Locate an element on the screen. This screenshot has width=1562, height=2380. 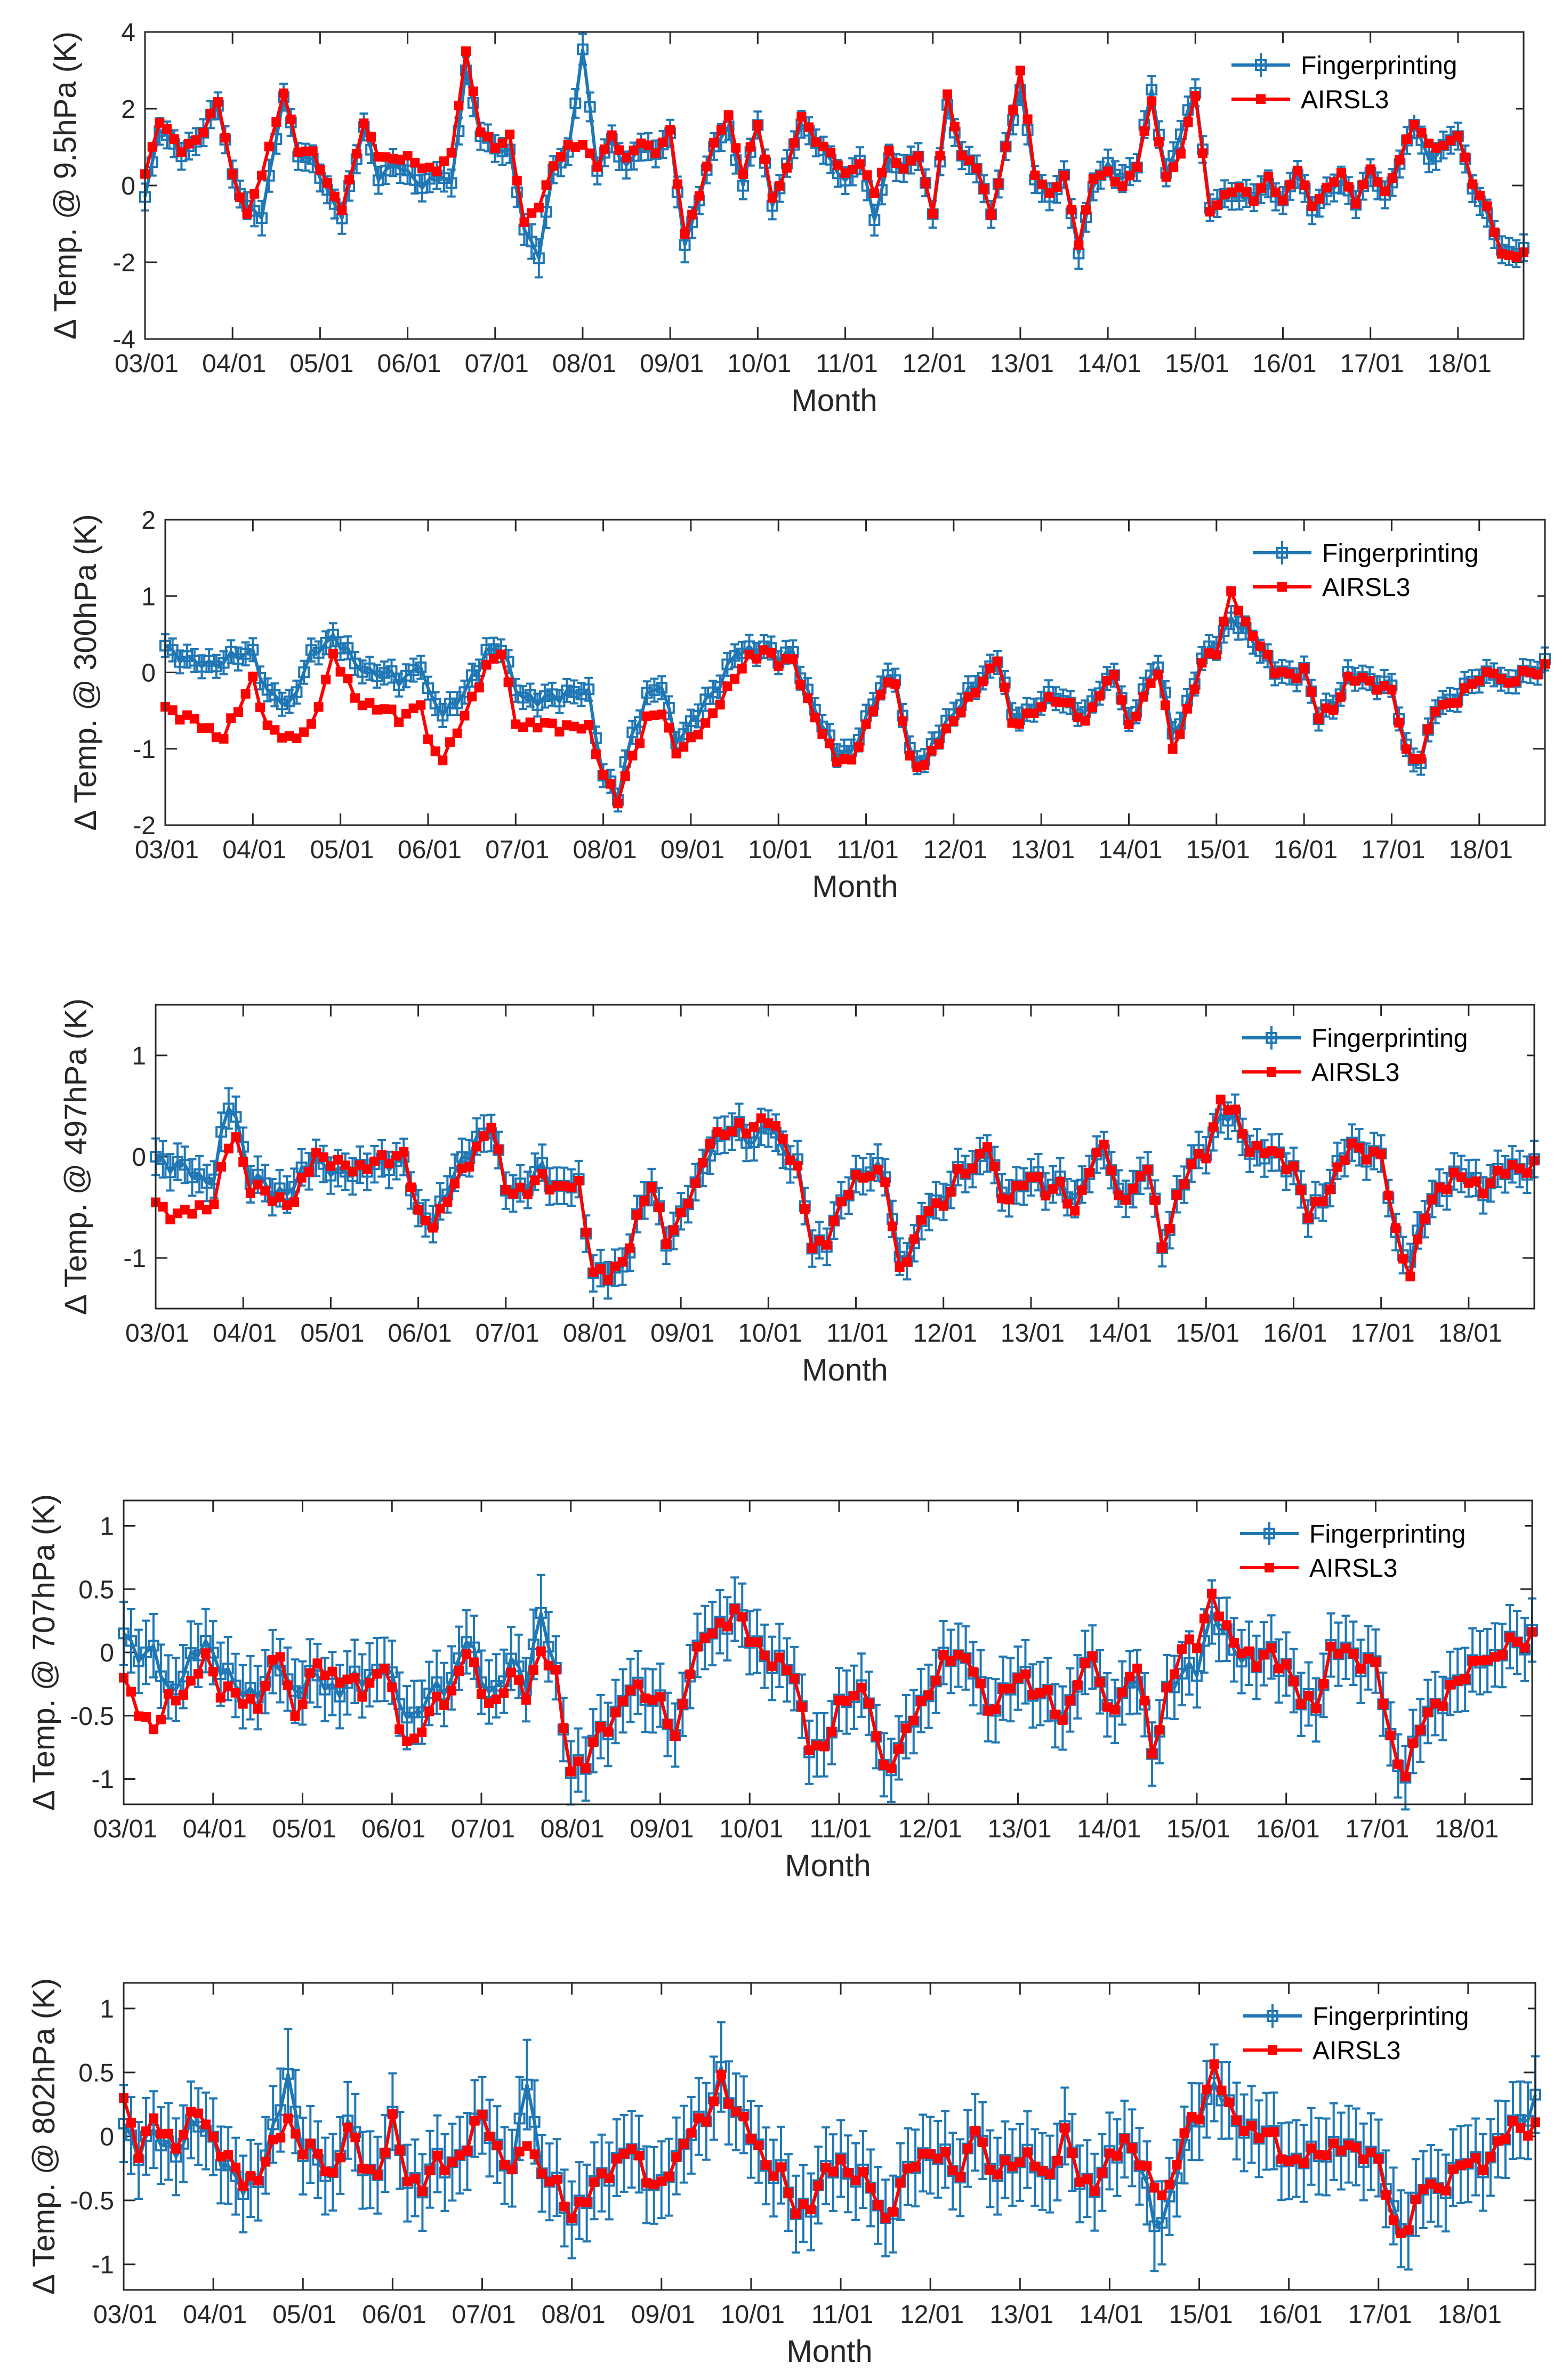
x-tick-label: 17/01 is located at coordinates (1383, 1333).